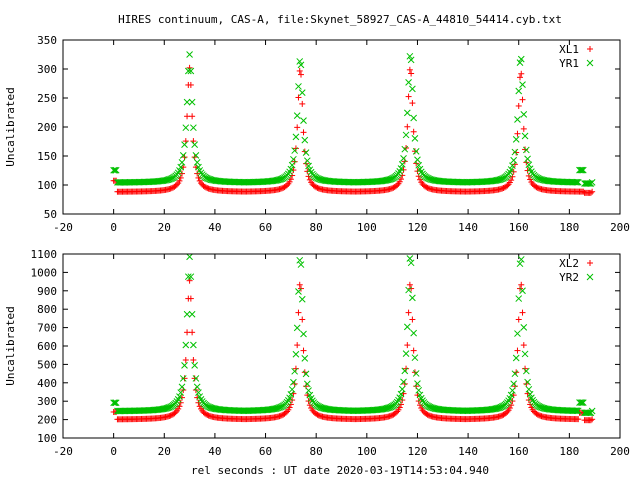 This screenshot has width=640, height=480. What do you see at coordinates (519, 227) in the screenshot?
I see `x-tick-label: 160` at bounding box center [519, 227].